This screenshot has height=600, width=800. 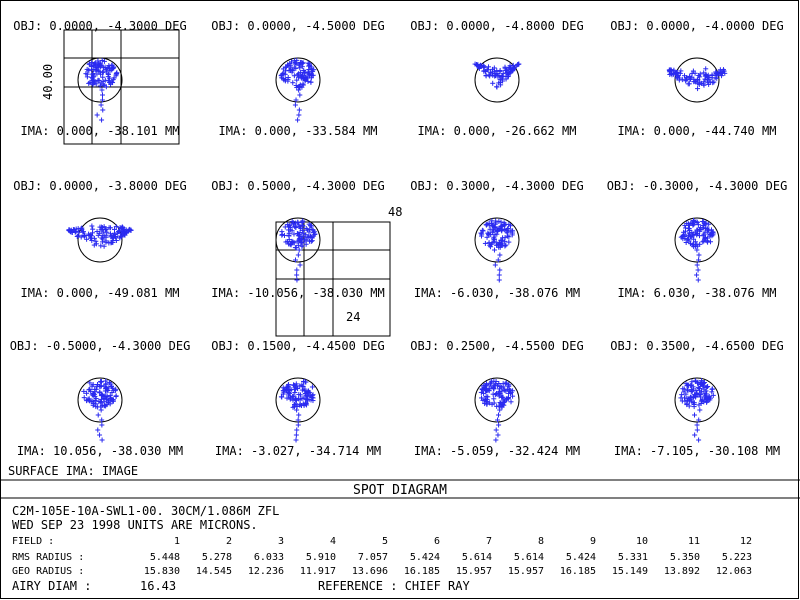 What do you see at coordinates (630, 571) in the screenshot?
I see `geo-radius-value: 15.149` at bounding box center [630, 571].